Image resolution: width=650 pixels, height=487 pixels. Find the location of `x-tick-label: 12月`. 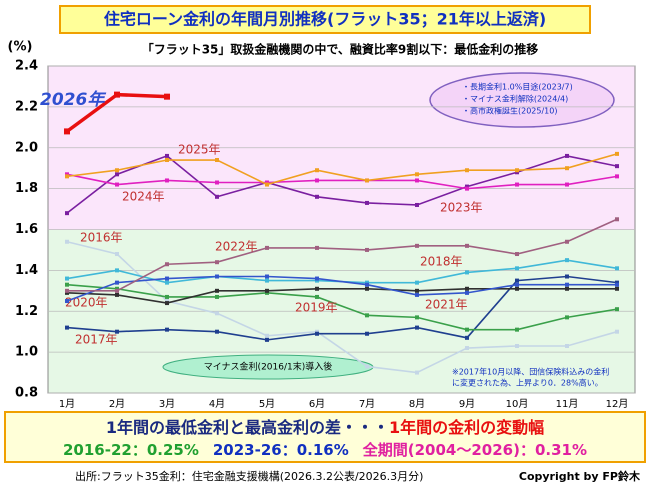

x-tick-label: 12月 is located at coordinates (617, 404).